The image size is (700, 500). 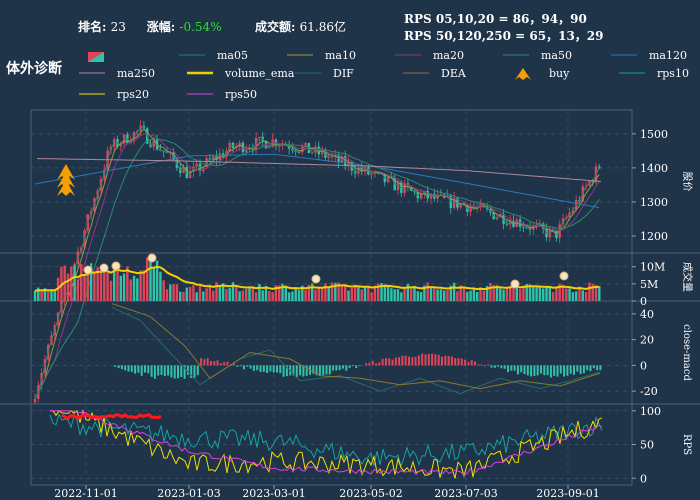 I want to click on panel-ylabel-rps: RPS, so click(x=686, y=444).